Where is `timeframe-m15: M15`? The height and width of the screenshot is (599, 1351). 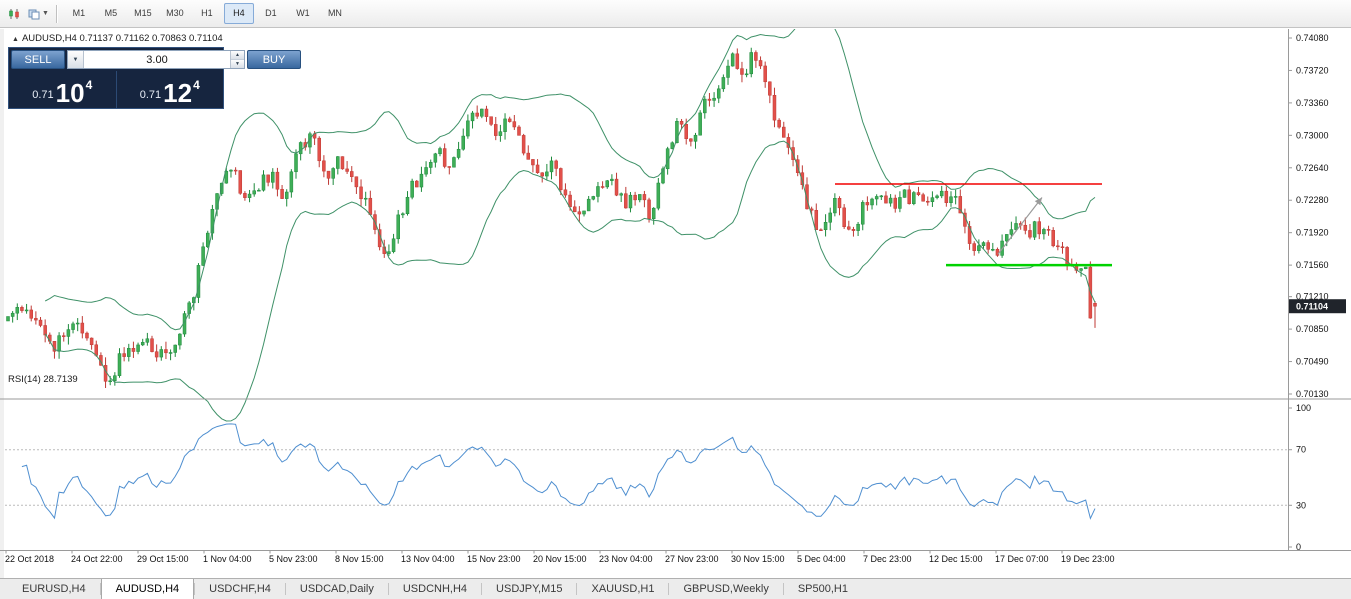
timeframe-m15: M15 is located at coordinates (143, 13).